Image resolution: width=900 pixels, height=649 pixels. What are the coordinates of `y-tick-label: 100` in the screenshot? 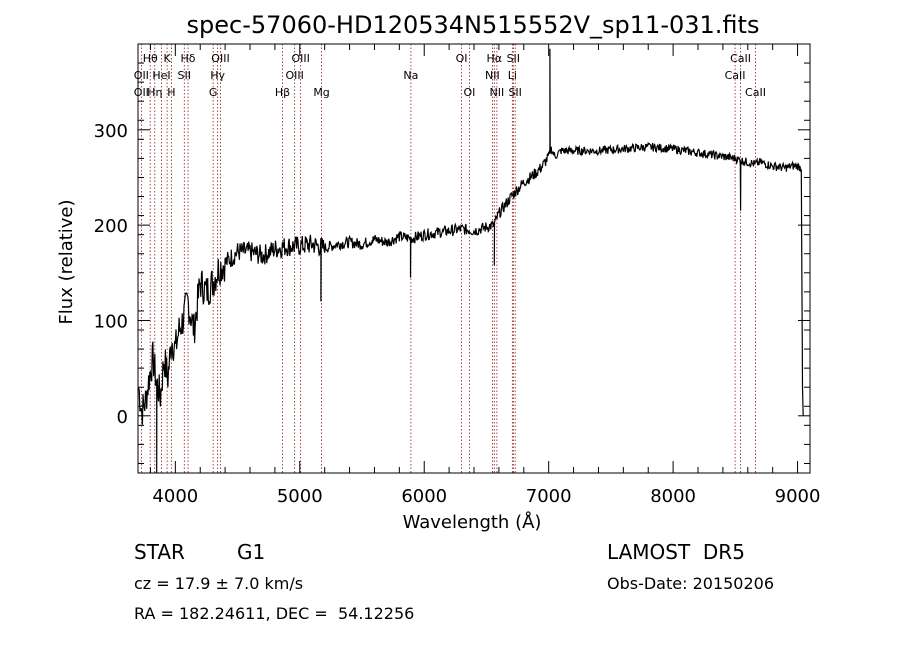 It's located at (111, 321).